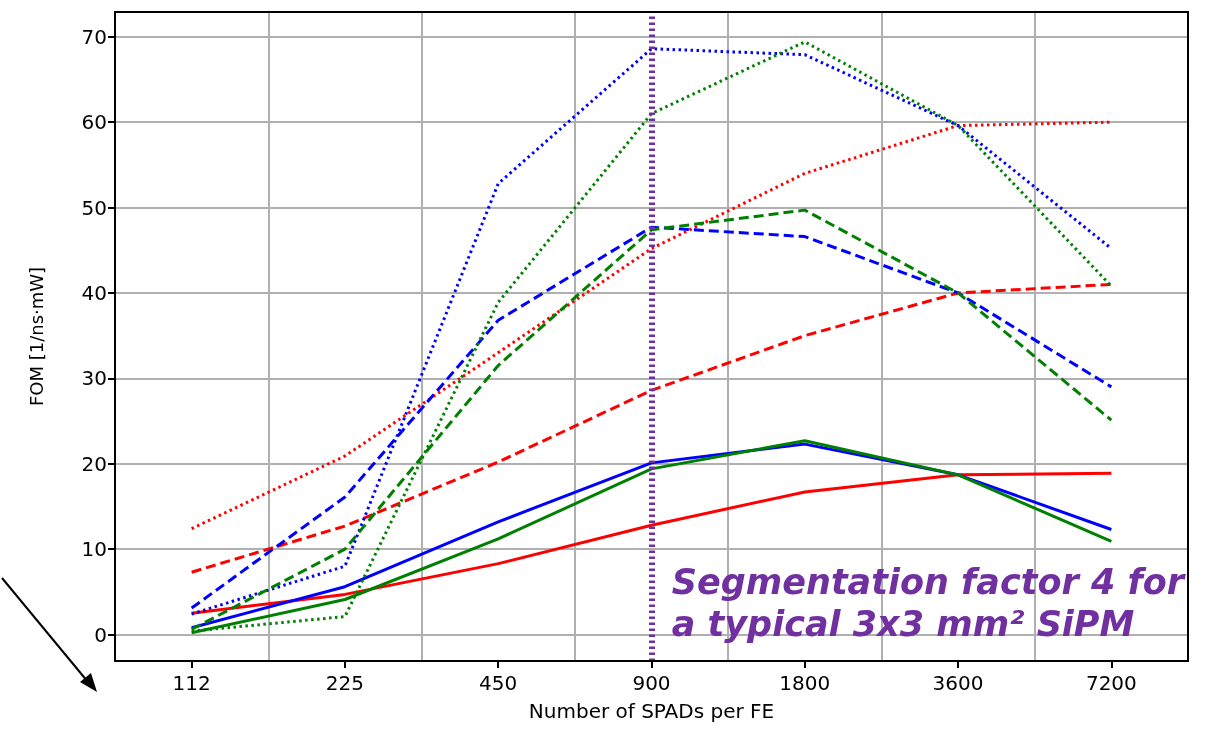 This screenshot has width=1206, height=743. What do you see at coordinates (805, 683) in the screenshot?
I see `x-tick-label: 1800` at bounding box center [805, 683].